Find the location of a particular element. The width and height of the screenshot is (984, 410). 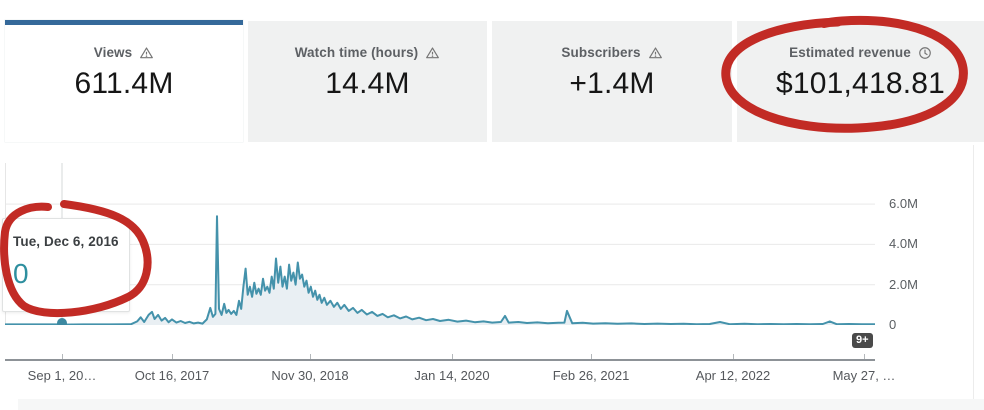

y-tick-label: 2.0M is located at coordinates (903, 284).